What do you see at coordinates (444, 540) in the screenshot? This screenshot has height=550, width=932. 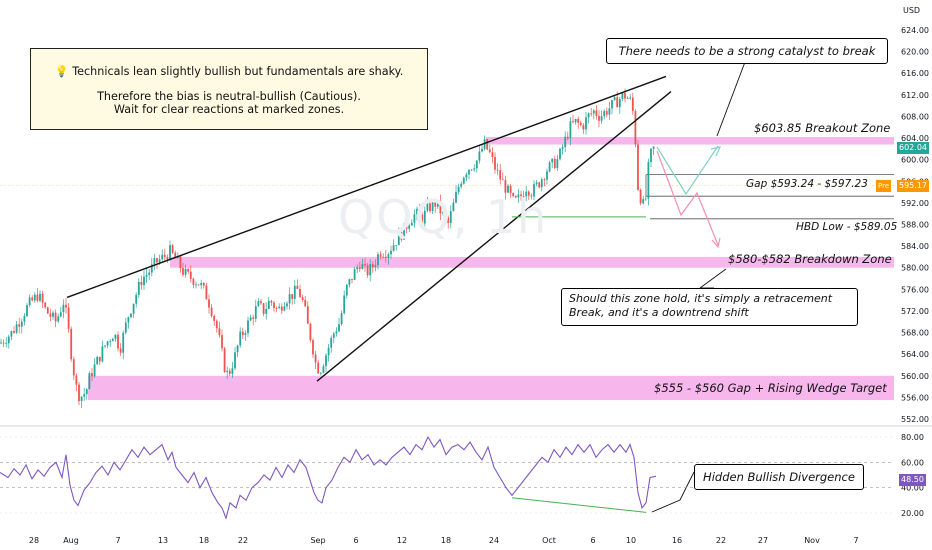 I see `time-axis: 28 Aug 7 13 18 22 Sep 6 12 18 24 Oct 6 10 16 22 27 Nov 7` at bounding box center [444, 540].